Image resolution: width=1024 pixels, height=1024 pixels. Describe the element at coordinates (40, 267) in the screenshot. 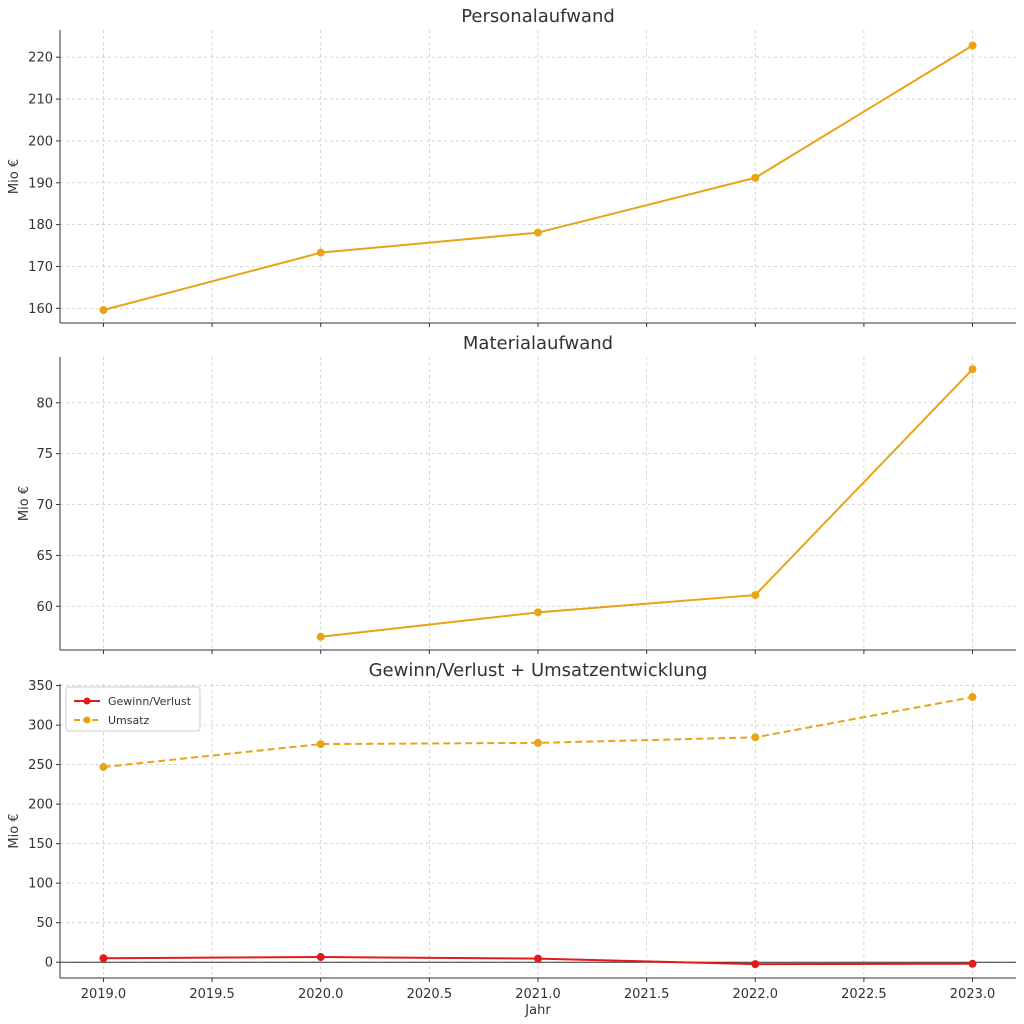

I see `y-tick-label: 170` at that location.